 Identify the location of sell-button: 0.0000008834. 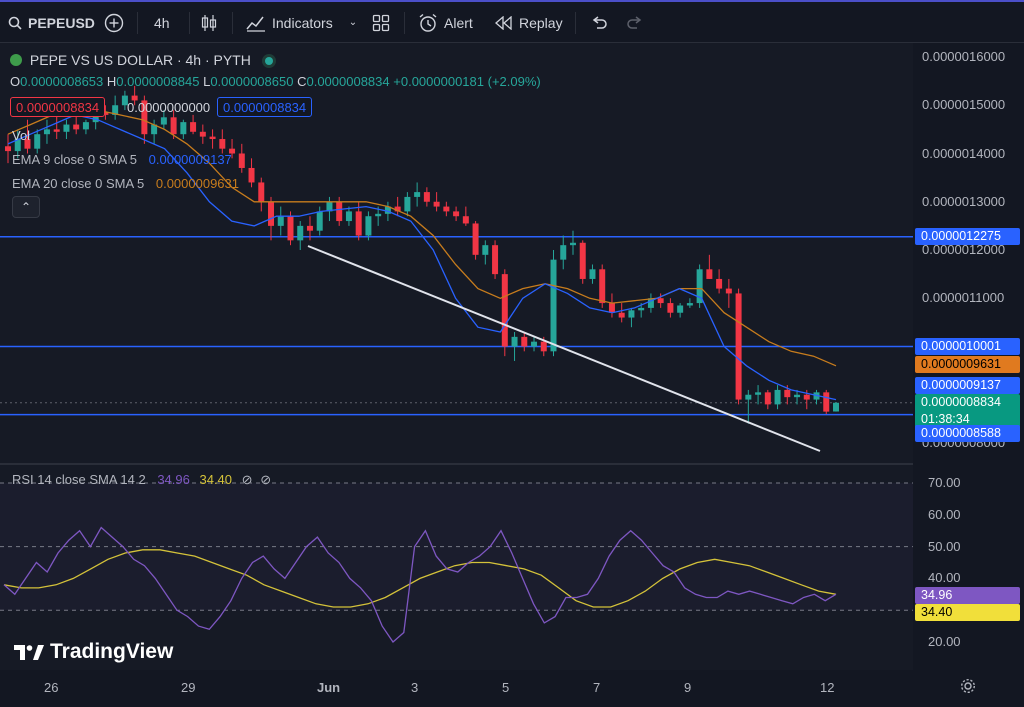
(58, 107).